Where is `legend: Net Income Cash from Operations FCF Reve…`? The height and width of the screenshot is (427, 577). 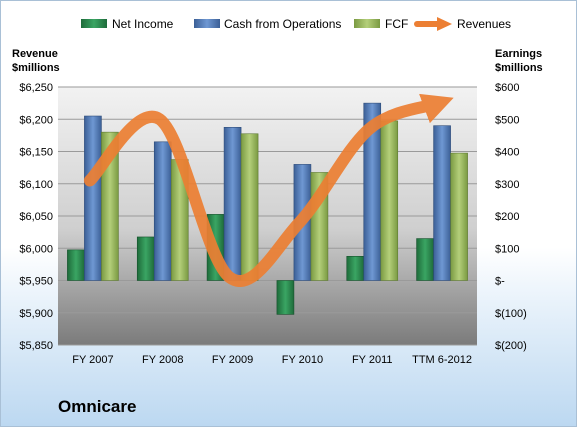 legend: Net Income Cash from Operations FCF Reve… is located at coordinates (296, 24).